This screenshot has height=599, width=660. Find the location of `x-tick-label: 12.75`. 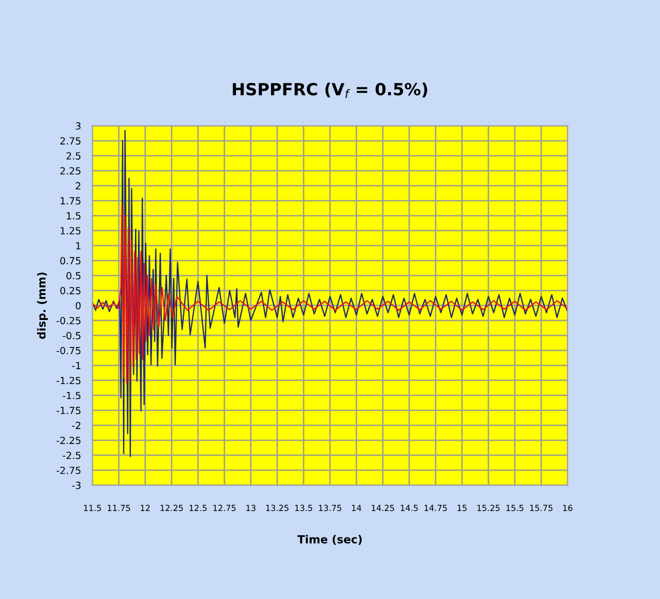

x-tick-label: 12.75 is located at coordinates (224, 508).